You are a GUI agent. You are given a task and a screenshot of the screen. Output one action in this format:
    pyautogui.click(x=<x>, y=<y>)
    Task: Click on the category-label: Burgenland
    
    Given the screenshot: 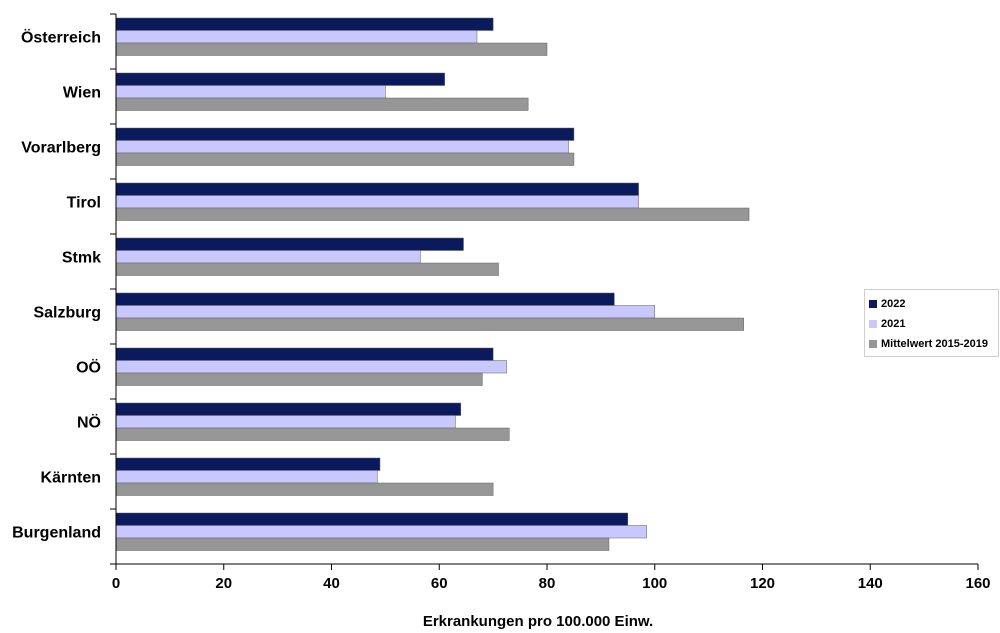 What is the action you would take?
    pyautogui.click(x=56, y=532)
    